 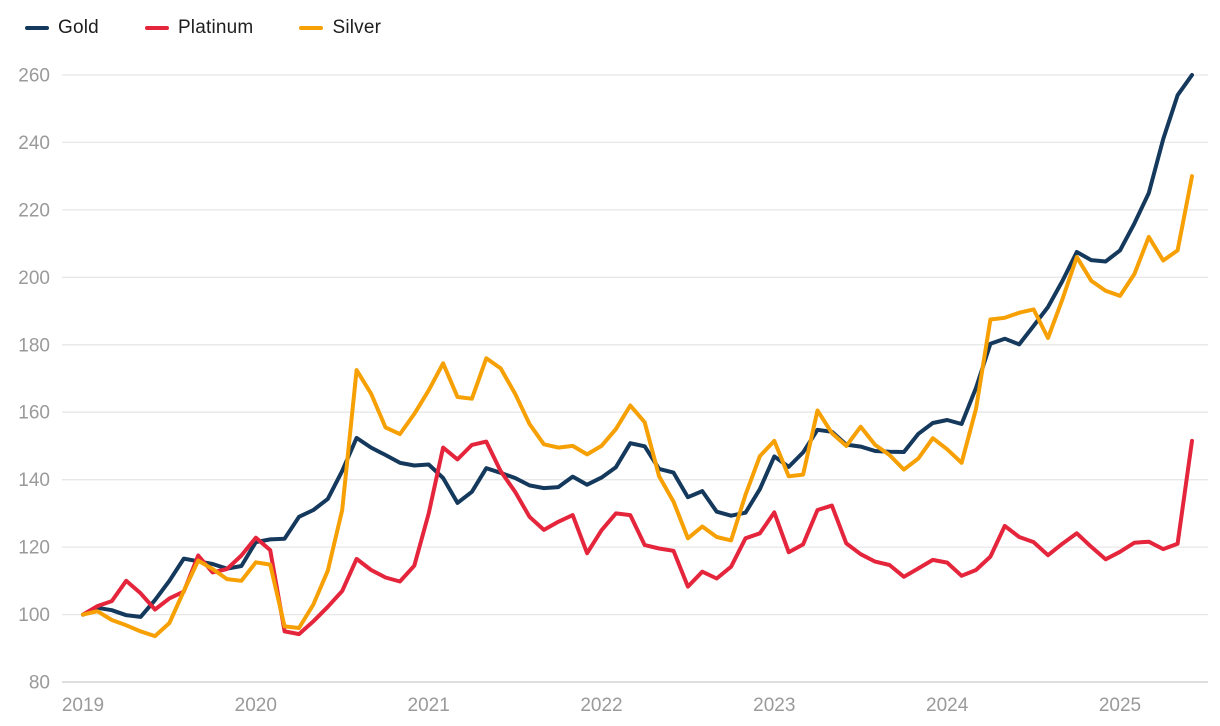 What do you see at coordinates (156, 28) in the screenshot?
I see `platinum-line-swatch-icon` at bounding box center [156, 28].